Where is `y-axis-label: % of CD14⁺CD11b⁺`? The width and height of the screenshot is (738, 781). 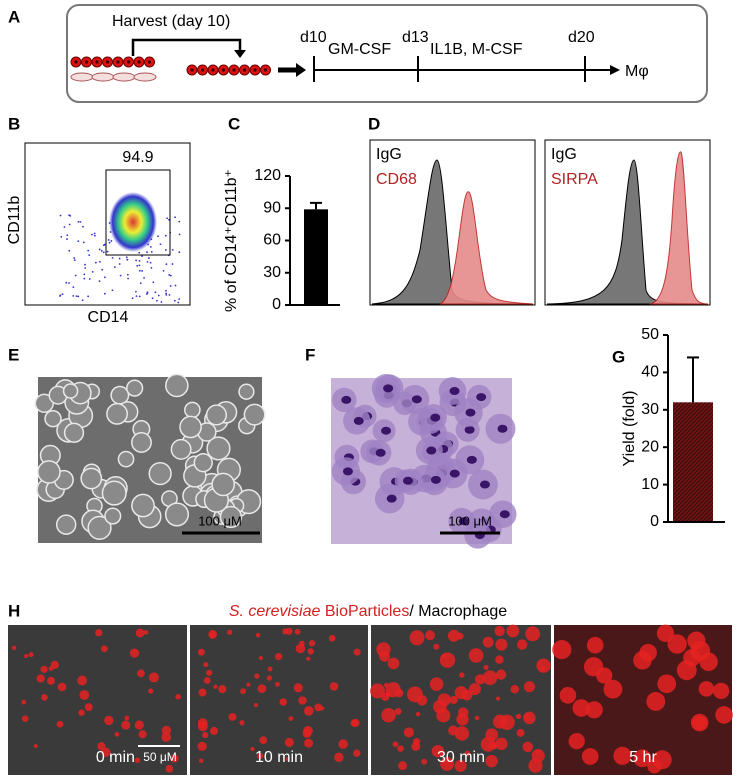
y-axis-label: % of CD14⁺CD11b⁺ is located at coordinates (231, 240).